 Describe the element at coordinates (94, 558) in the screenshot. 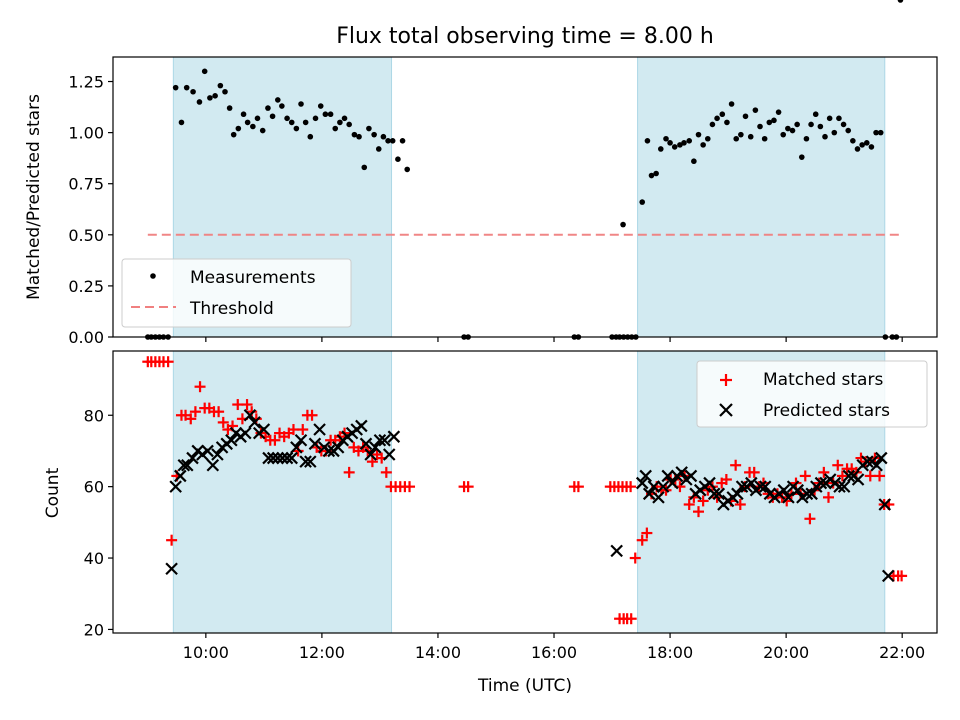

I see `bottom-y-tick-label: 40` at that location.